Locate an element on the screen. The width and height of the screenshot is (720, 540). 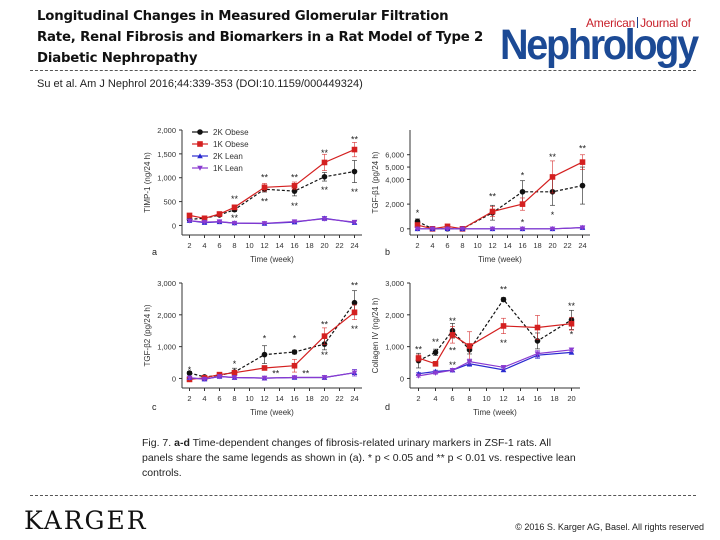
panel-letter: b is located at coordinates (387, 252).